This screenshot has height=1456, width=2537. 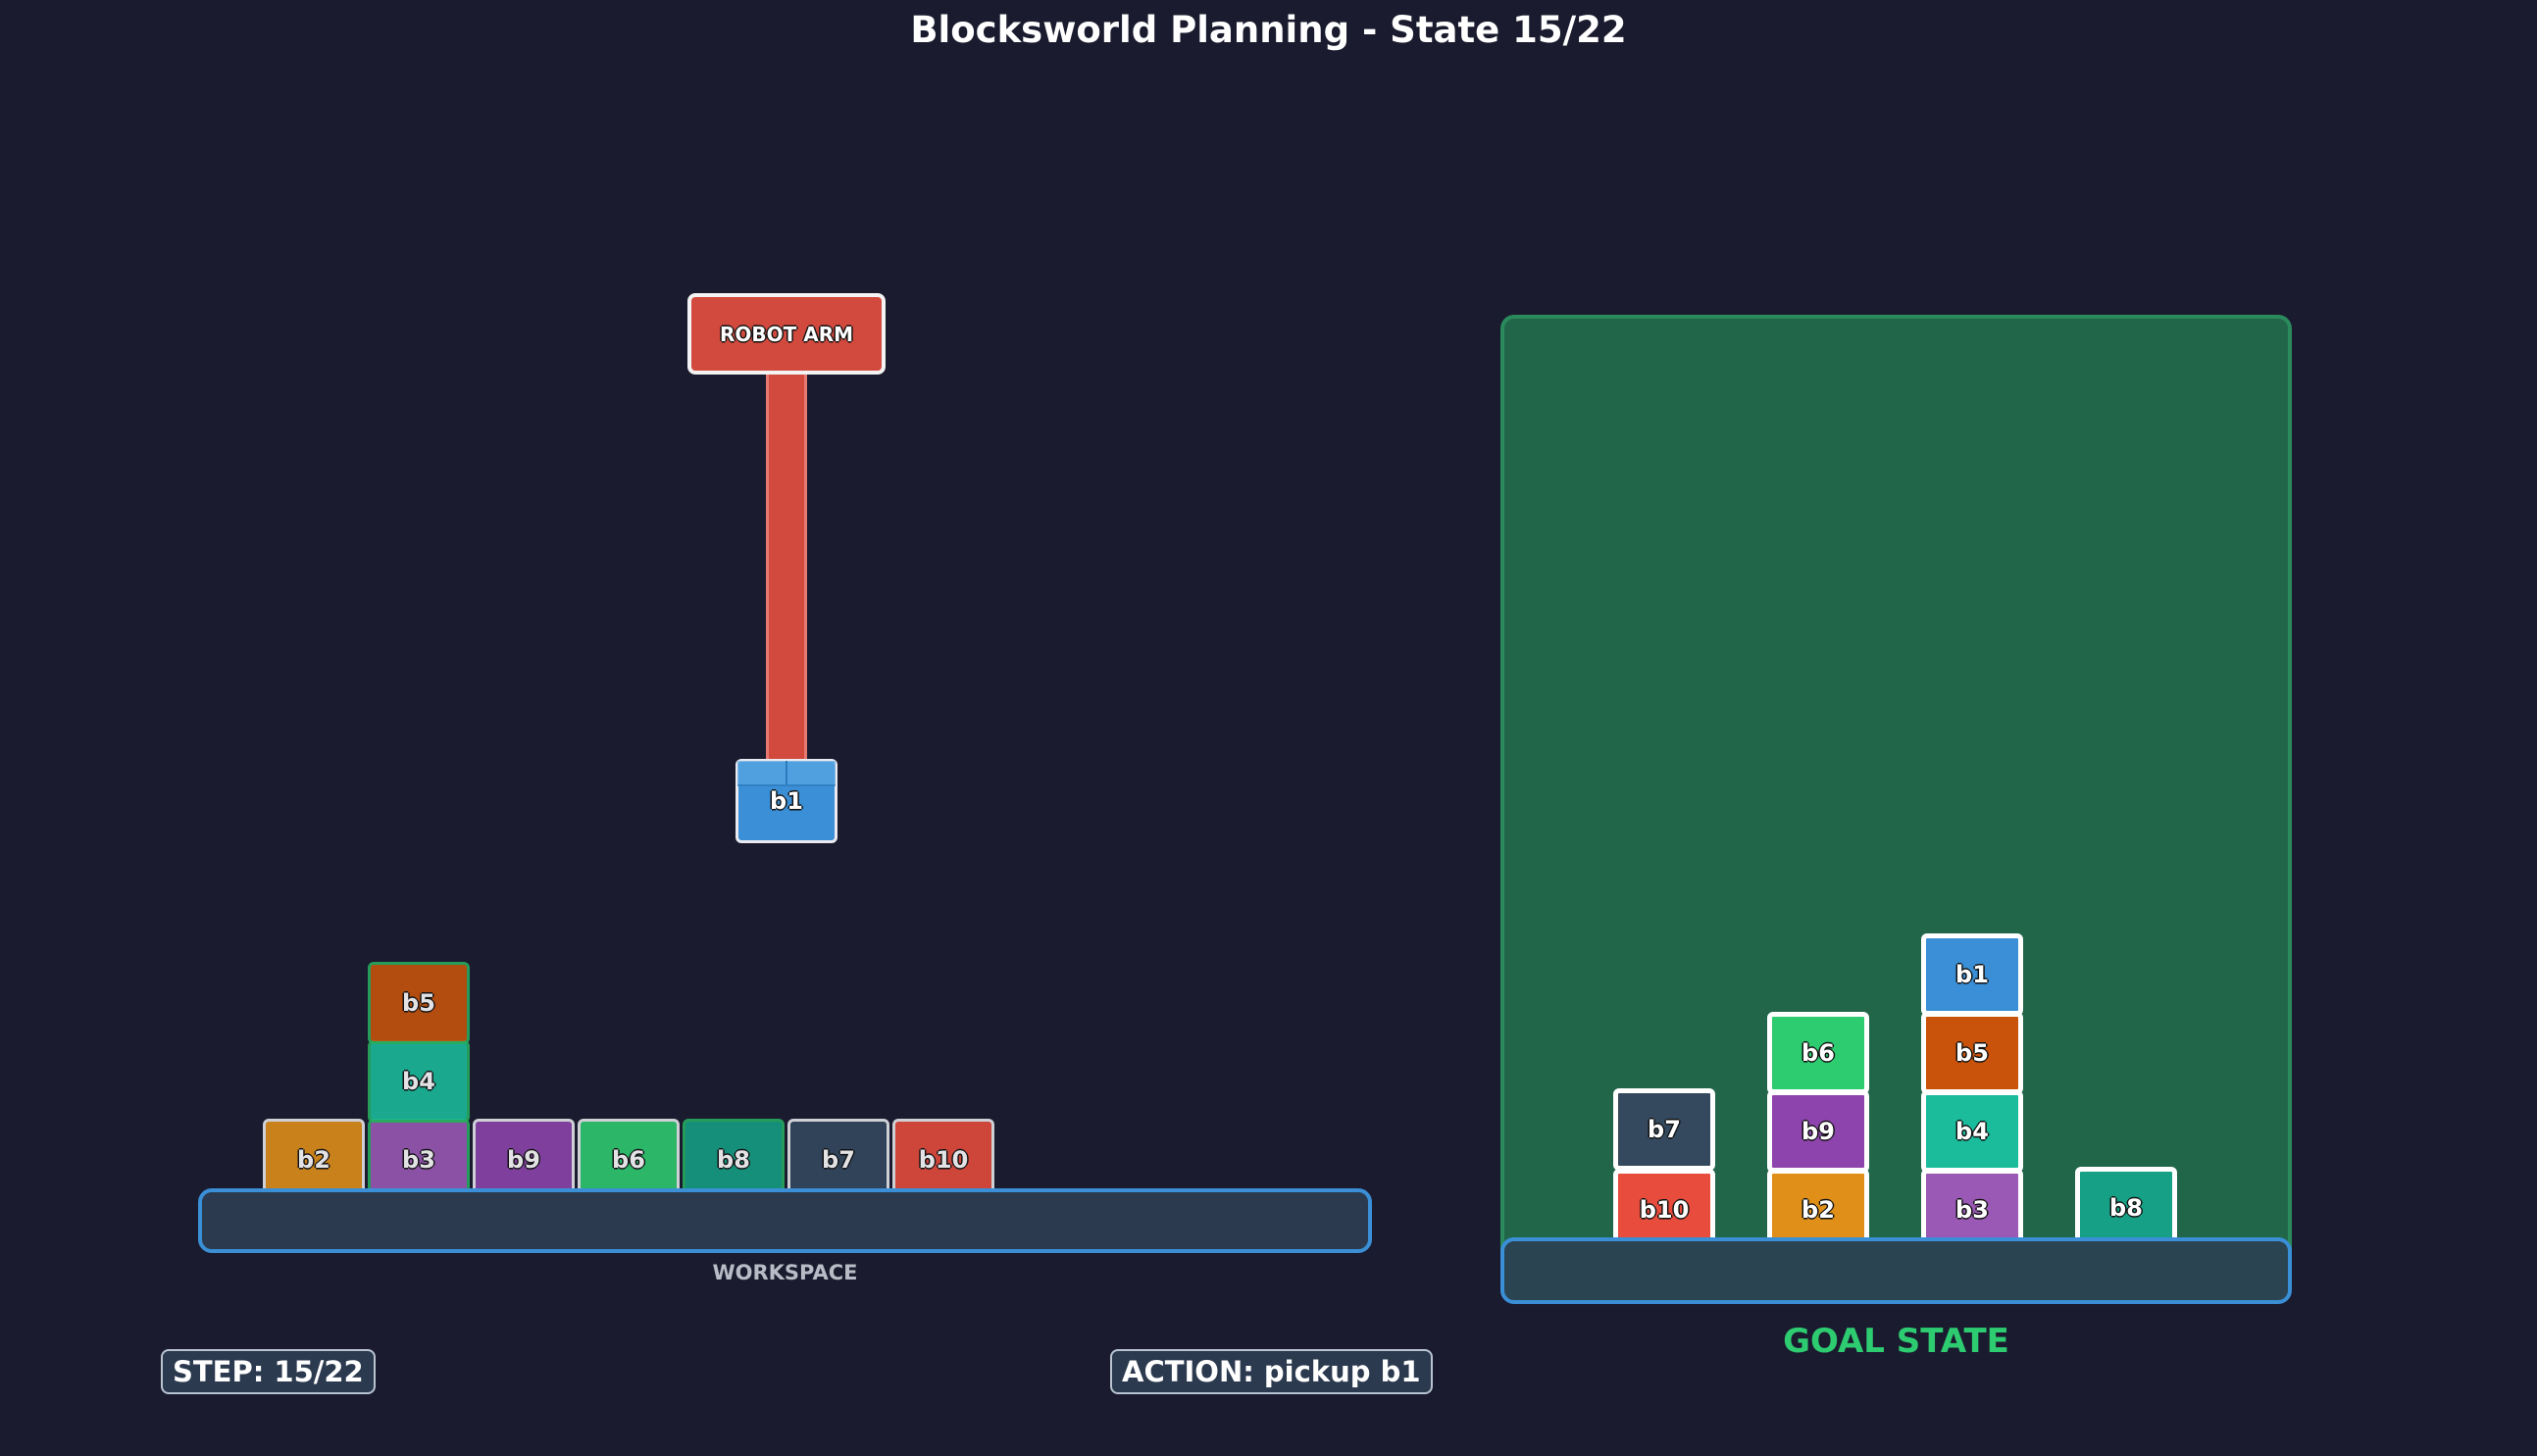 I want to click on action-badge: ACTION: pickup b1, so click(x=1271, y=1371).